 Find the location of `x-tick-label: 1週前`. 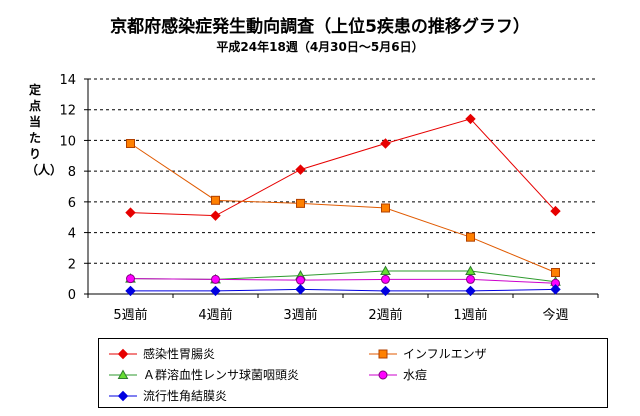

x-tick-label: 1週前 is located at coordinates (470, 315).